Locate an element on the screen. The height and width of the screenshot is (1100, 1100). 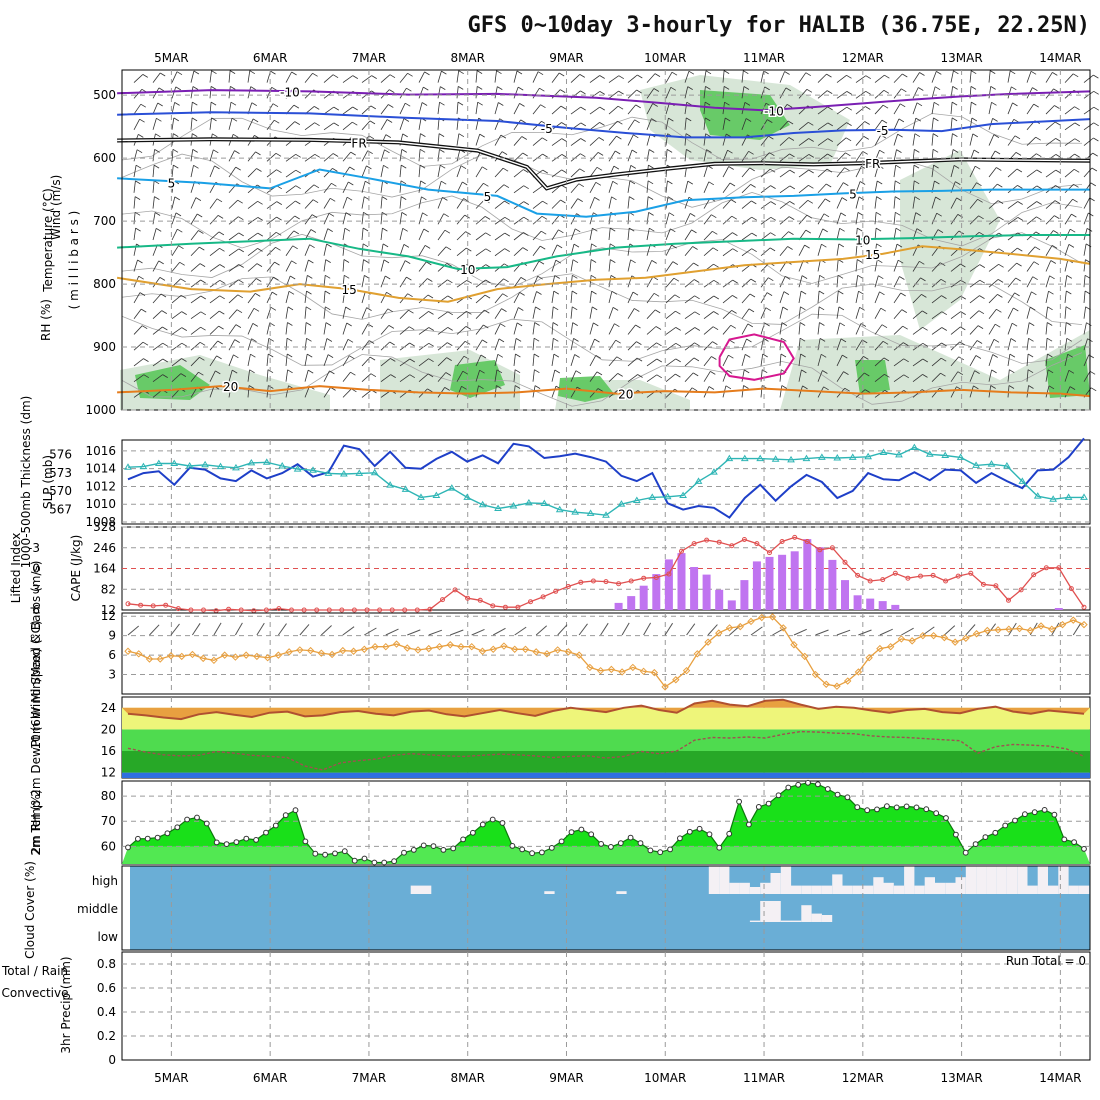
rh-deep-region is located at coordinates (1067, 371).